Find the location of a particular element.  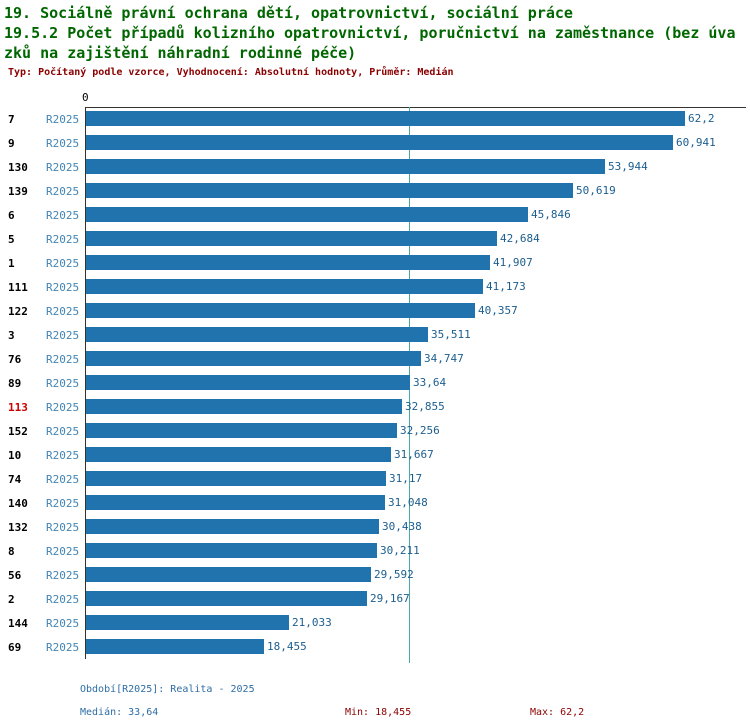

bar-value-label: 21,033 is located at coordinates (312, 622).